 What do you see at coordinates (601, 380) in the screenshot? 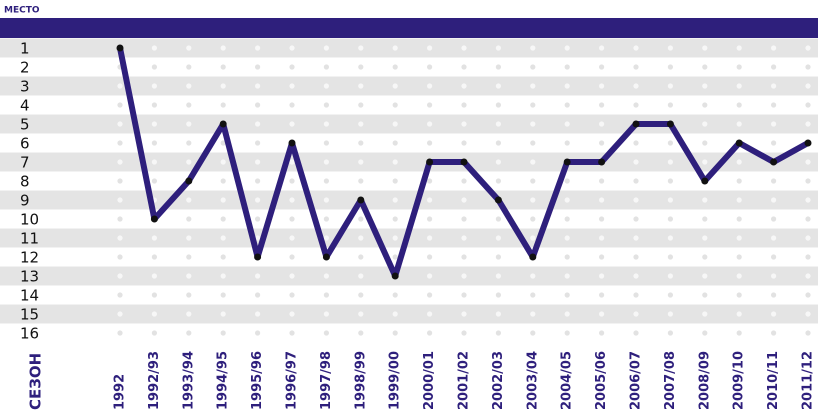
I see `x-tick-label: 2005/06` at bounding box center [601, 380].